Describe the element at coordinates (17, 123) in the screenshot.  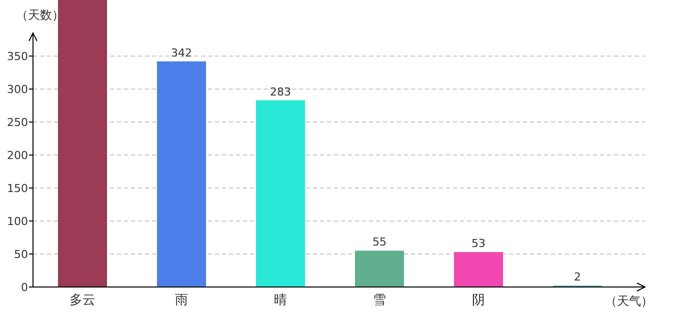
I see `y-tick-label: 250` at that location.